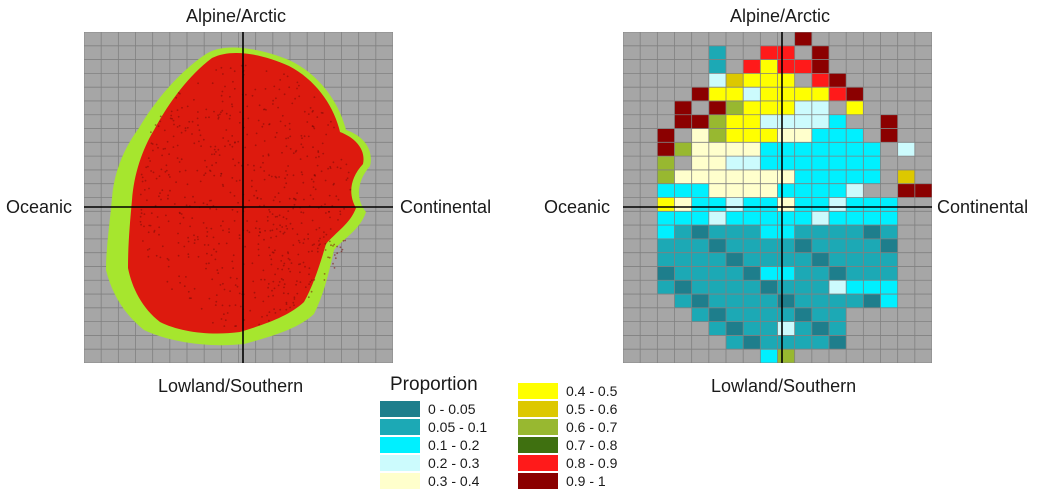 The width and height of the screenshot is (1043, 490). I want to click on legend-label: 0.9 - 1, so click(586, 480).